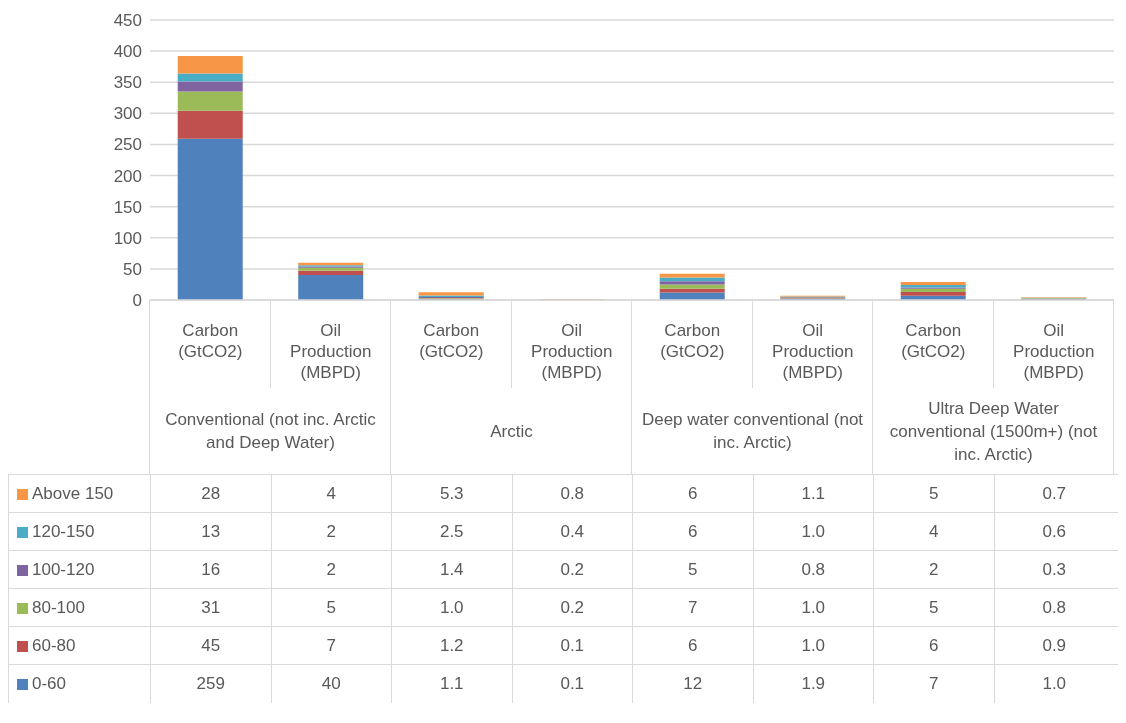 The width and height of the screenshot is (1126, 723). I want to click on legend-label: 120-150, so click(63, 532).